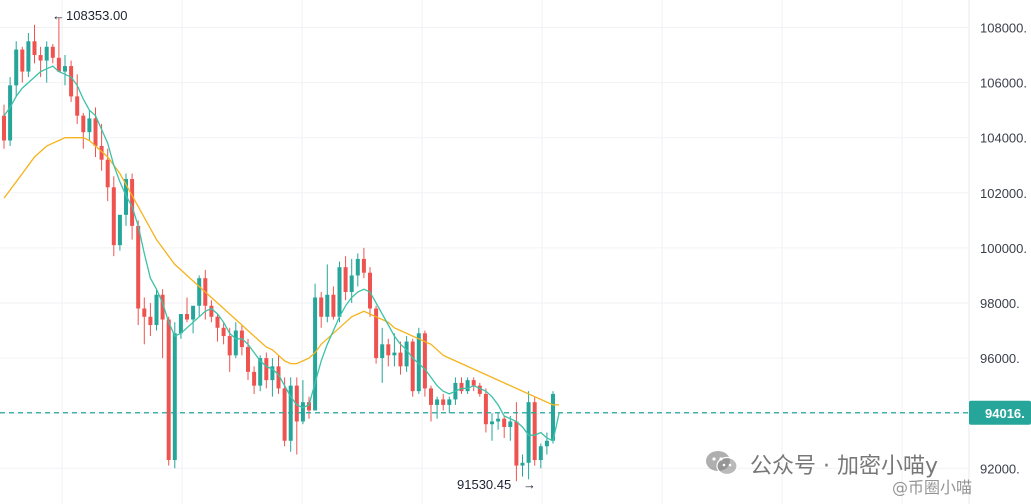 This screenshot has width=1031, height=504. Describe the element at coordinates (484, 484) in the screenshot. I see `low-price-label: 91530.45` at that location.